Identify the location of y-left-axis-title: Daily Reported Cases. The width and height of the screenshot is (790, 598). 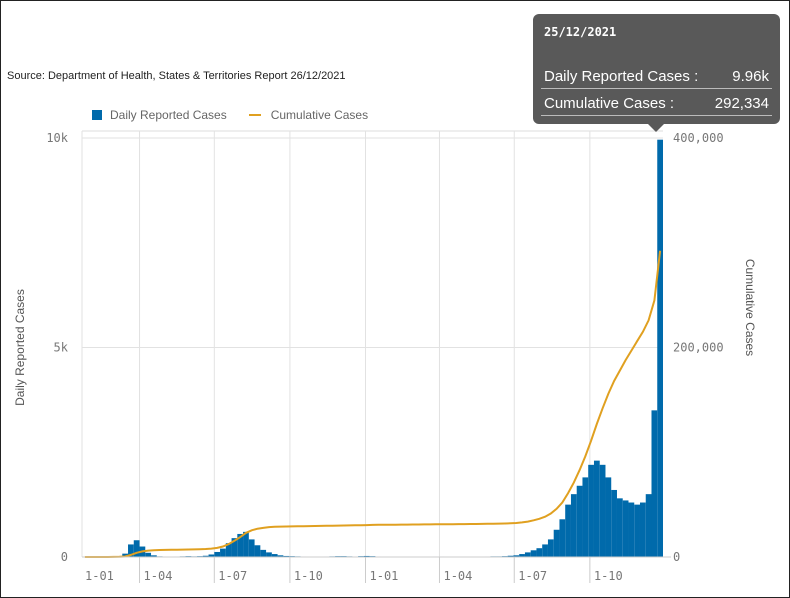
(20, 347).